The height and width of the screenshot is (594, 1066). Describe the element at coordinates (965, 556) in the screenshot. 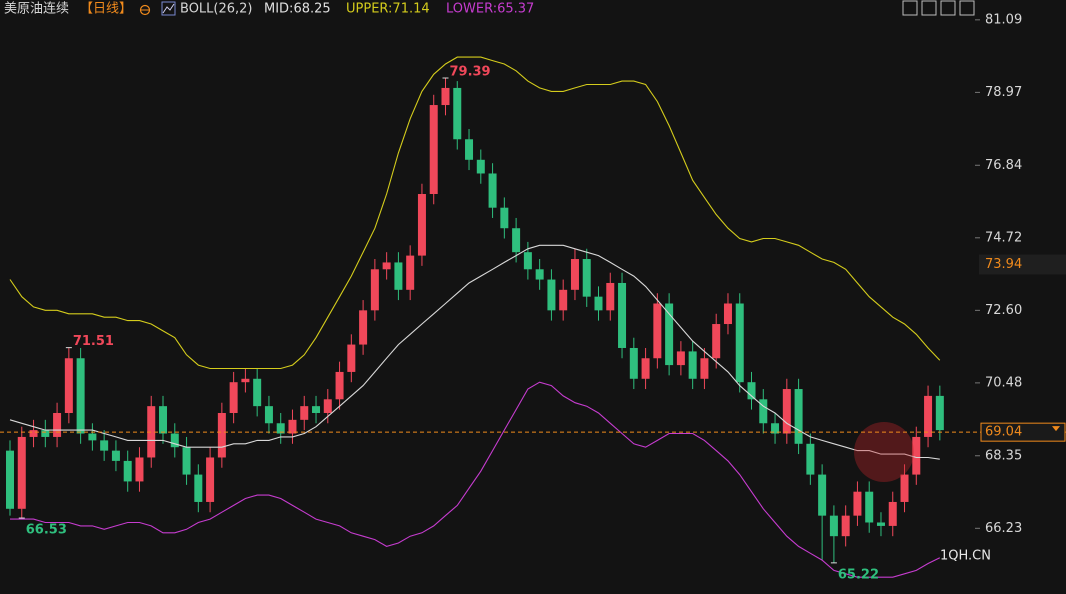

I see `watermark: 1QH.CN` at that location.